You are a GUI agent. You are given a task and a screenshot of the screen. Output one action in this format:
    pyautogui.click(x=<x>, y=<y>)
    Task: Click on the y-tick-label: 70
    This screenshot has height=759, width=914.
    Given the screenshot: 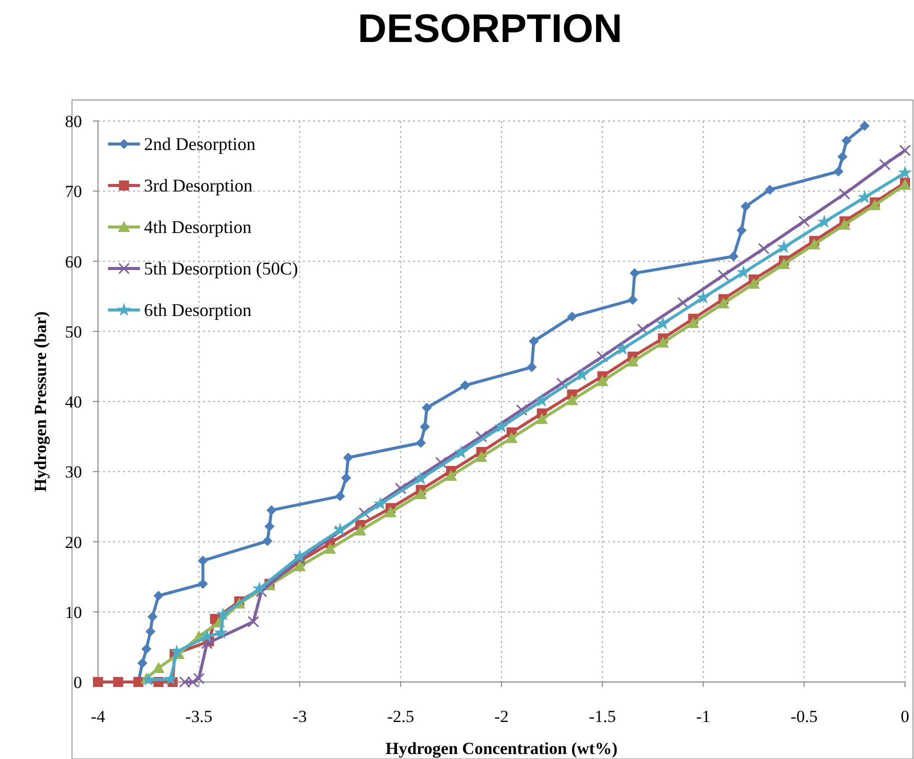 What is the action you would take?
    pyautogui.click(x=73, y=192)
    